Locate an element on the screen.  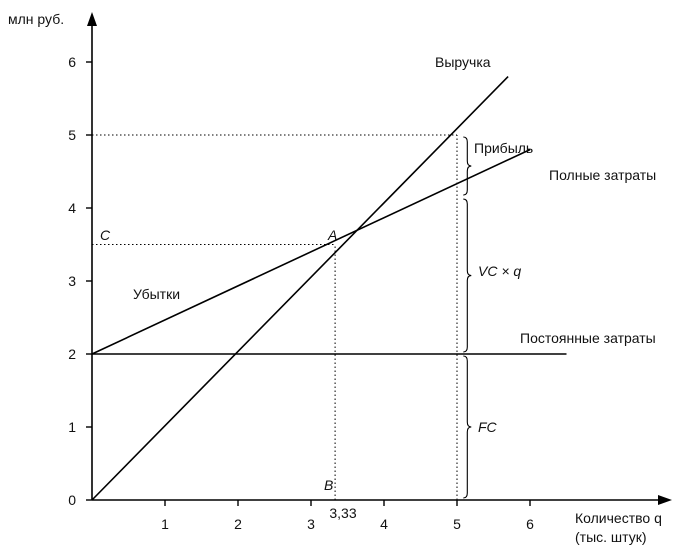
x-tick-label: 5 is located at coordinates (457, 524).